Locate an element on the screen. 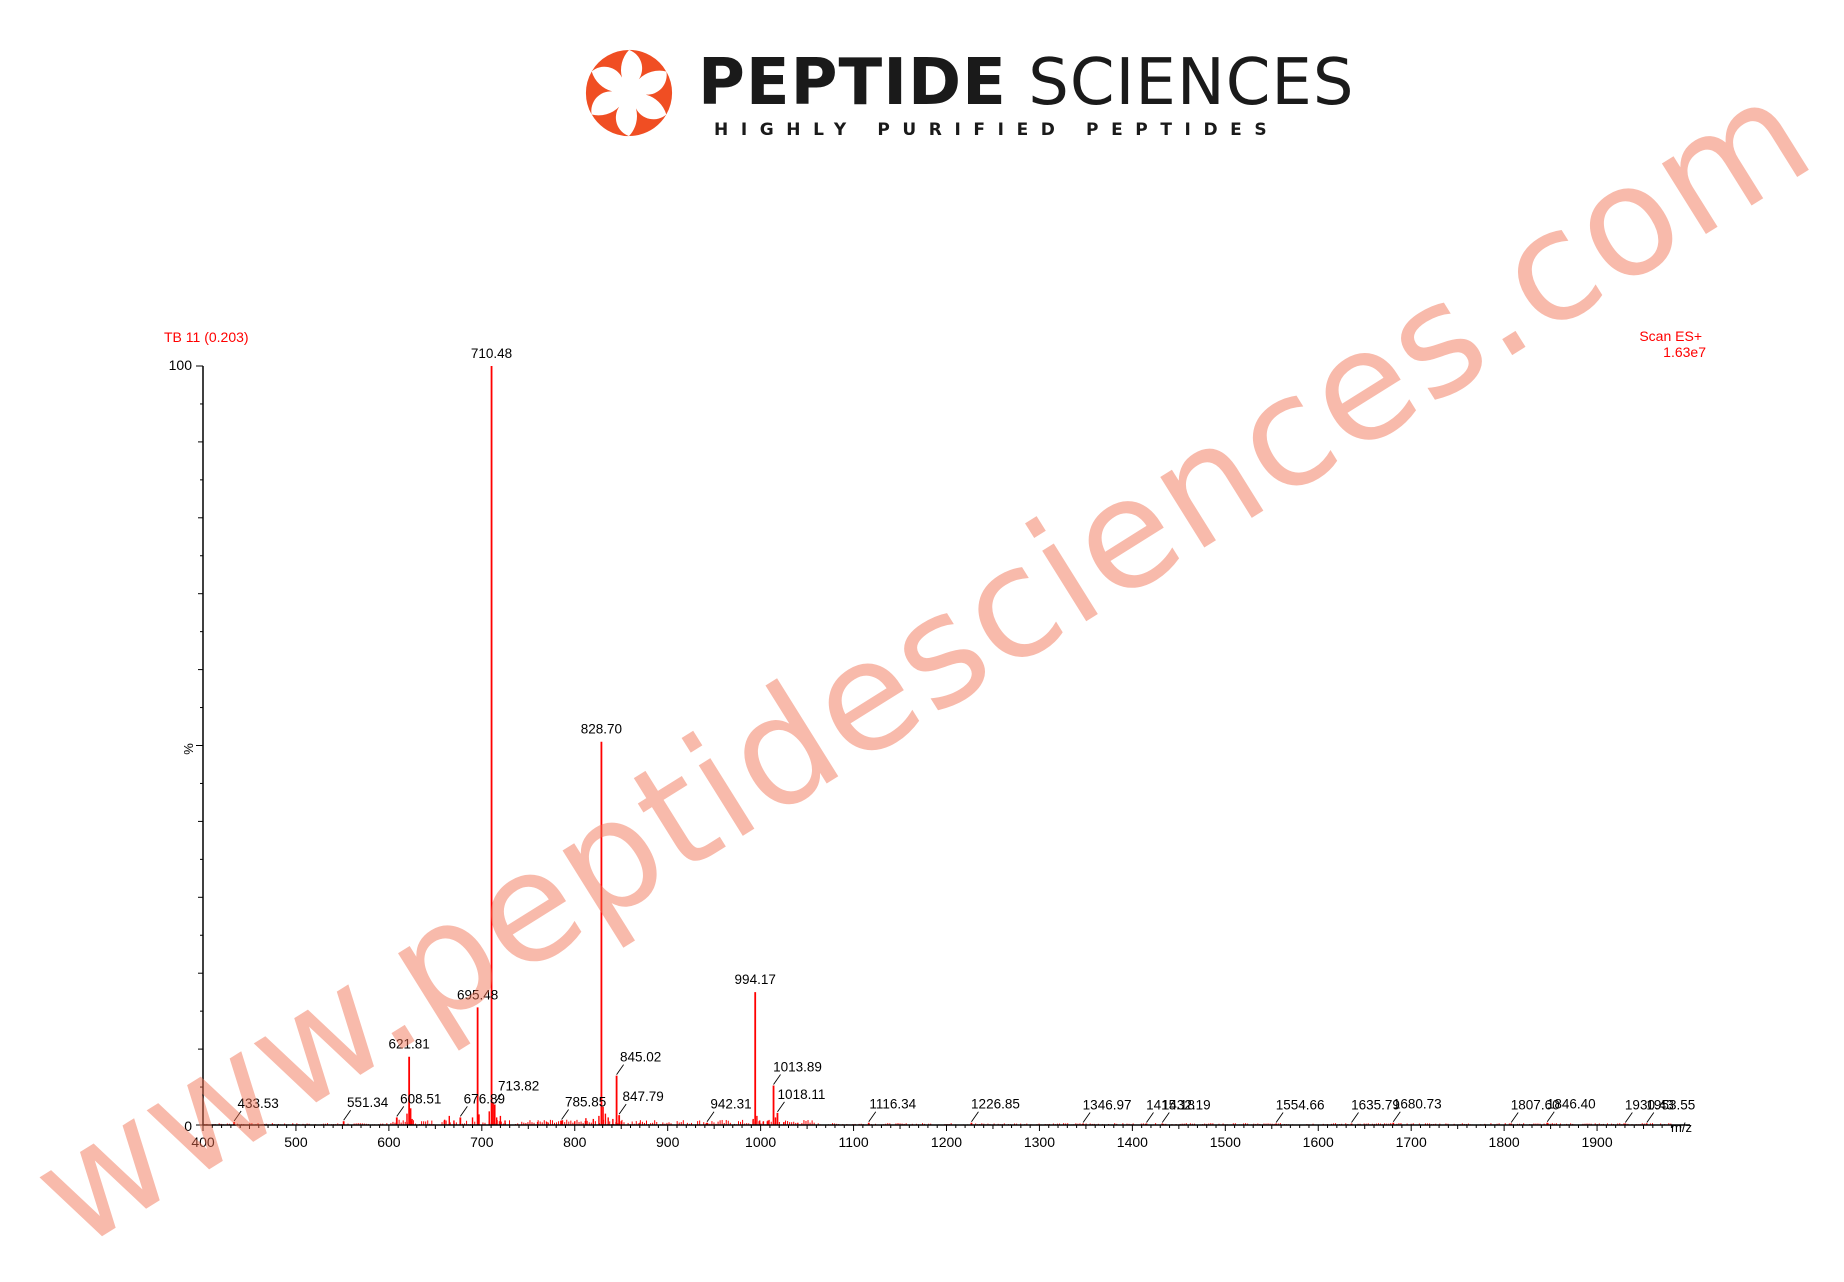 This screenshot has width=1844, height=1282. x-tick-label: 1200 is located at coordinates (946, 1142).